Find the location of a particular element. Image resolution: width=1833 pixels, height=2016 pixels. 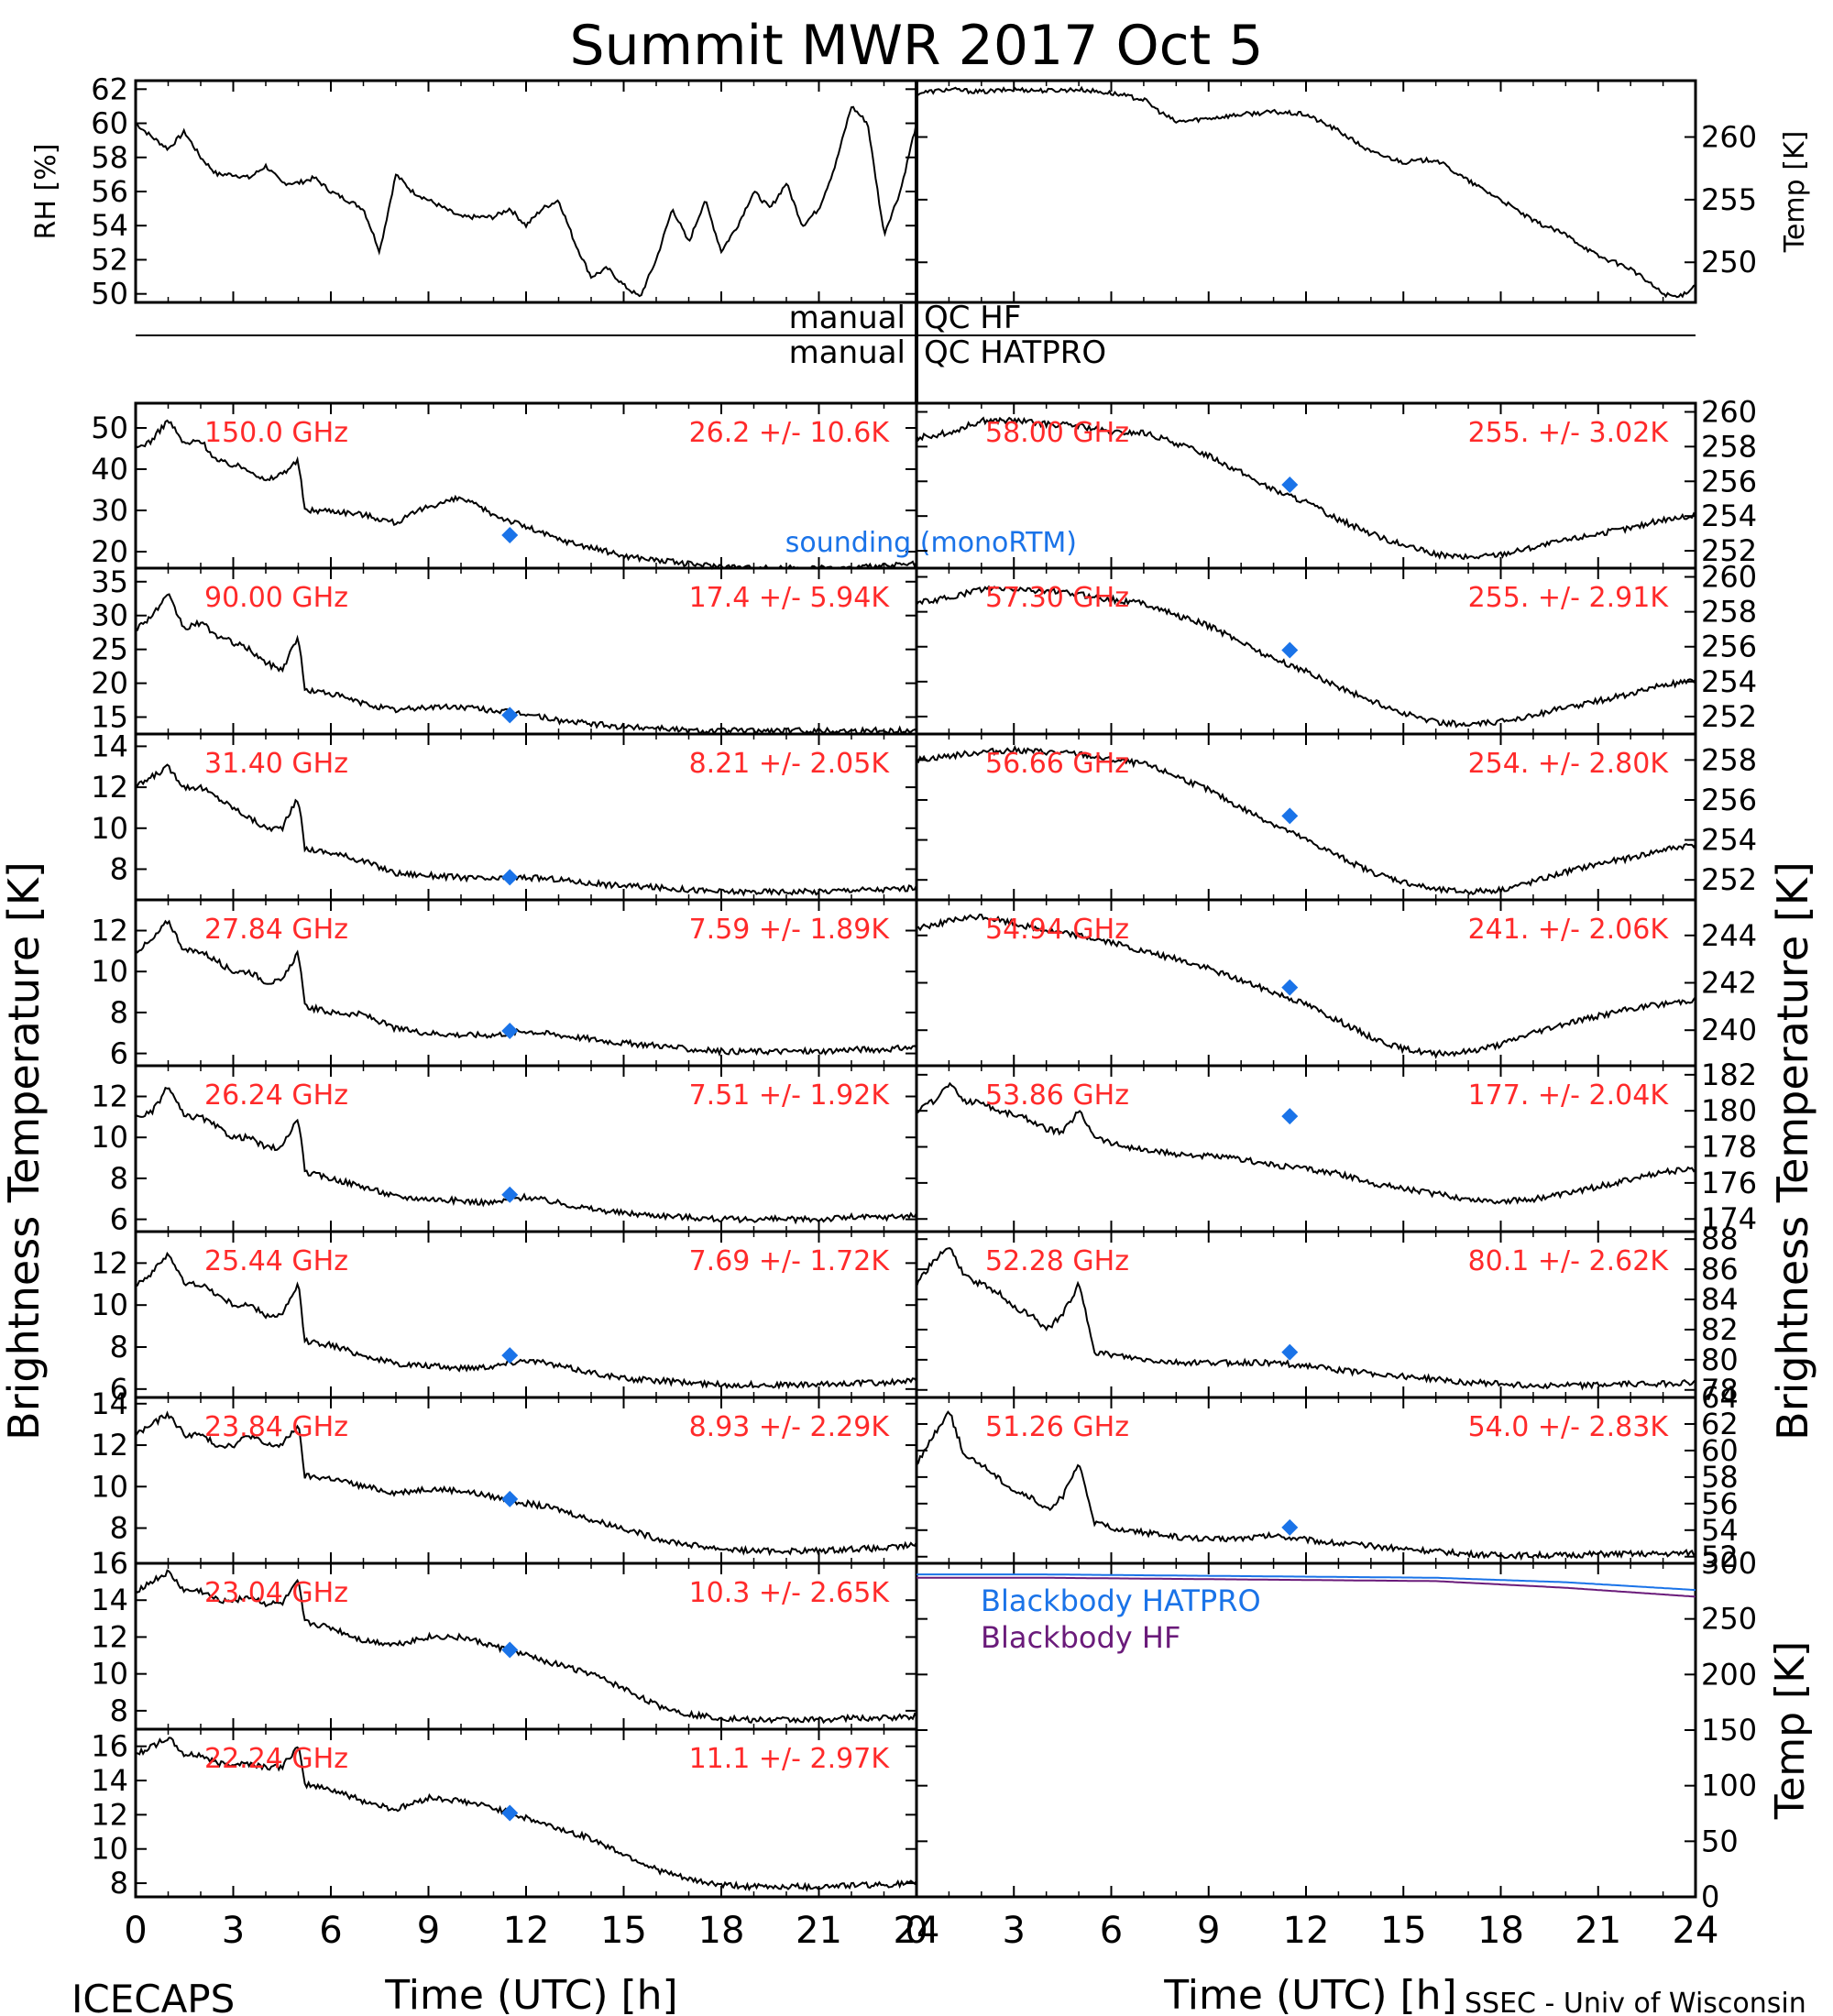

channel-stats: 11.1 +/- 2.97K is located at coordinates (790, 1759).